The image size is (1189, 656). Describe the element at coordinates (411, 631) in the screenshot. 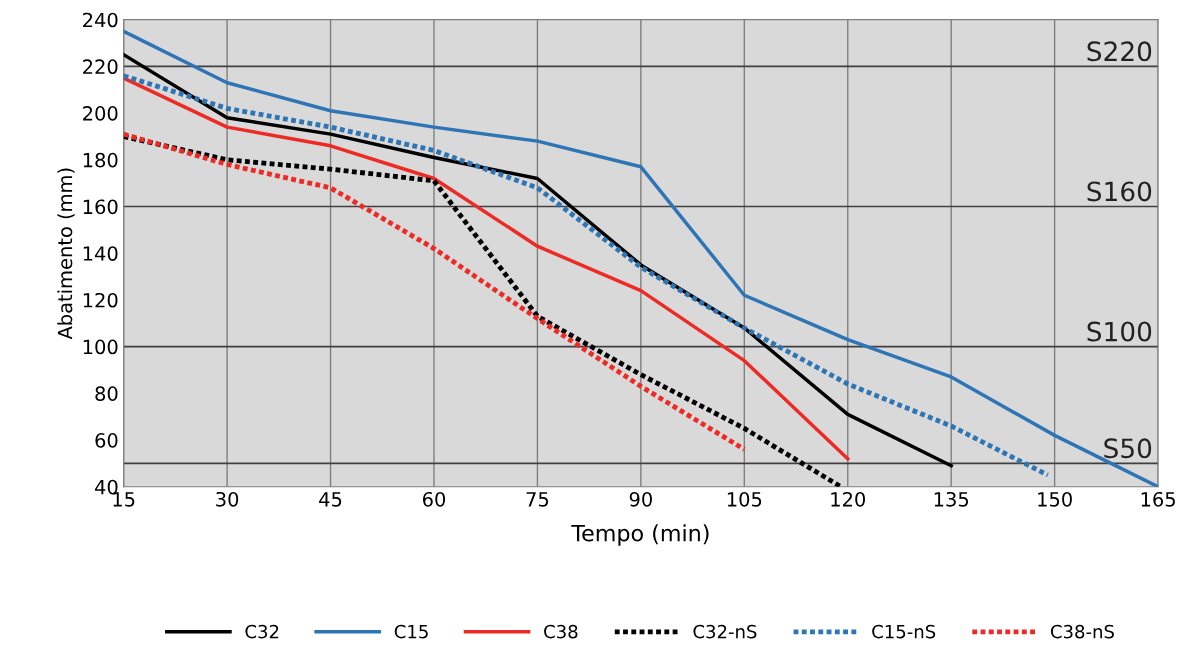

I see `legend-label: C15` at that location.